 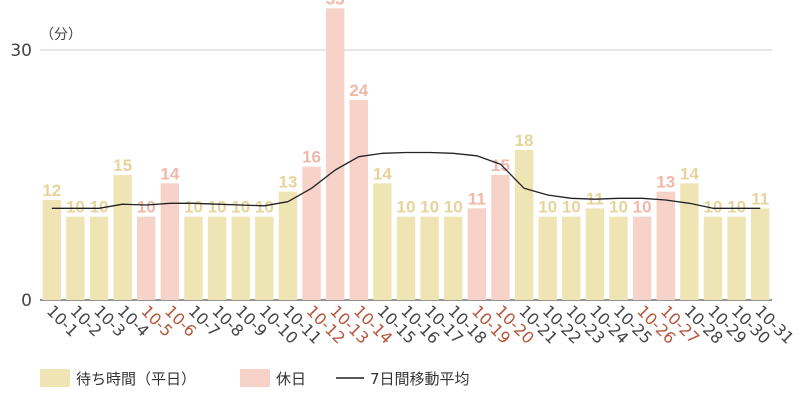 I want to click on value-label-10-31: 11, so click(x=760, y=198).